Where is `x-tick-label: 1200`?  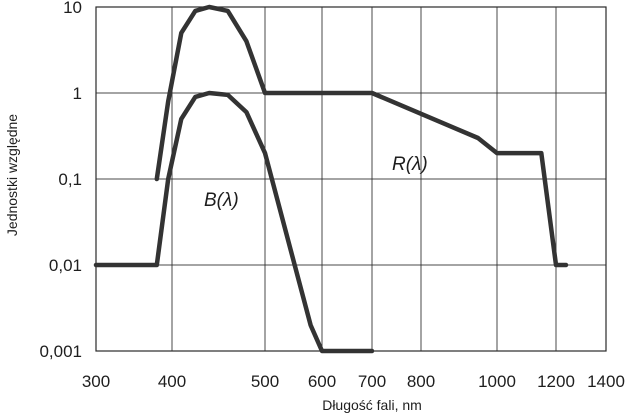 x-tick-label: 1200 is located at coordinates (556, 381).